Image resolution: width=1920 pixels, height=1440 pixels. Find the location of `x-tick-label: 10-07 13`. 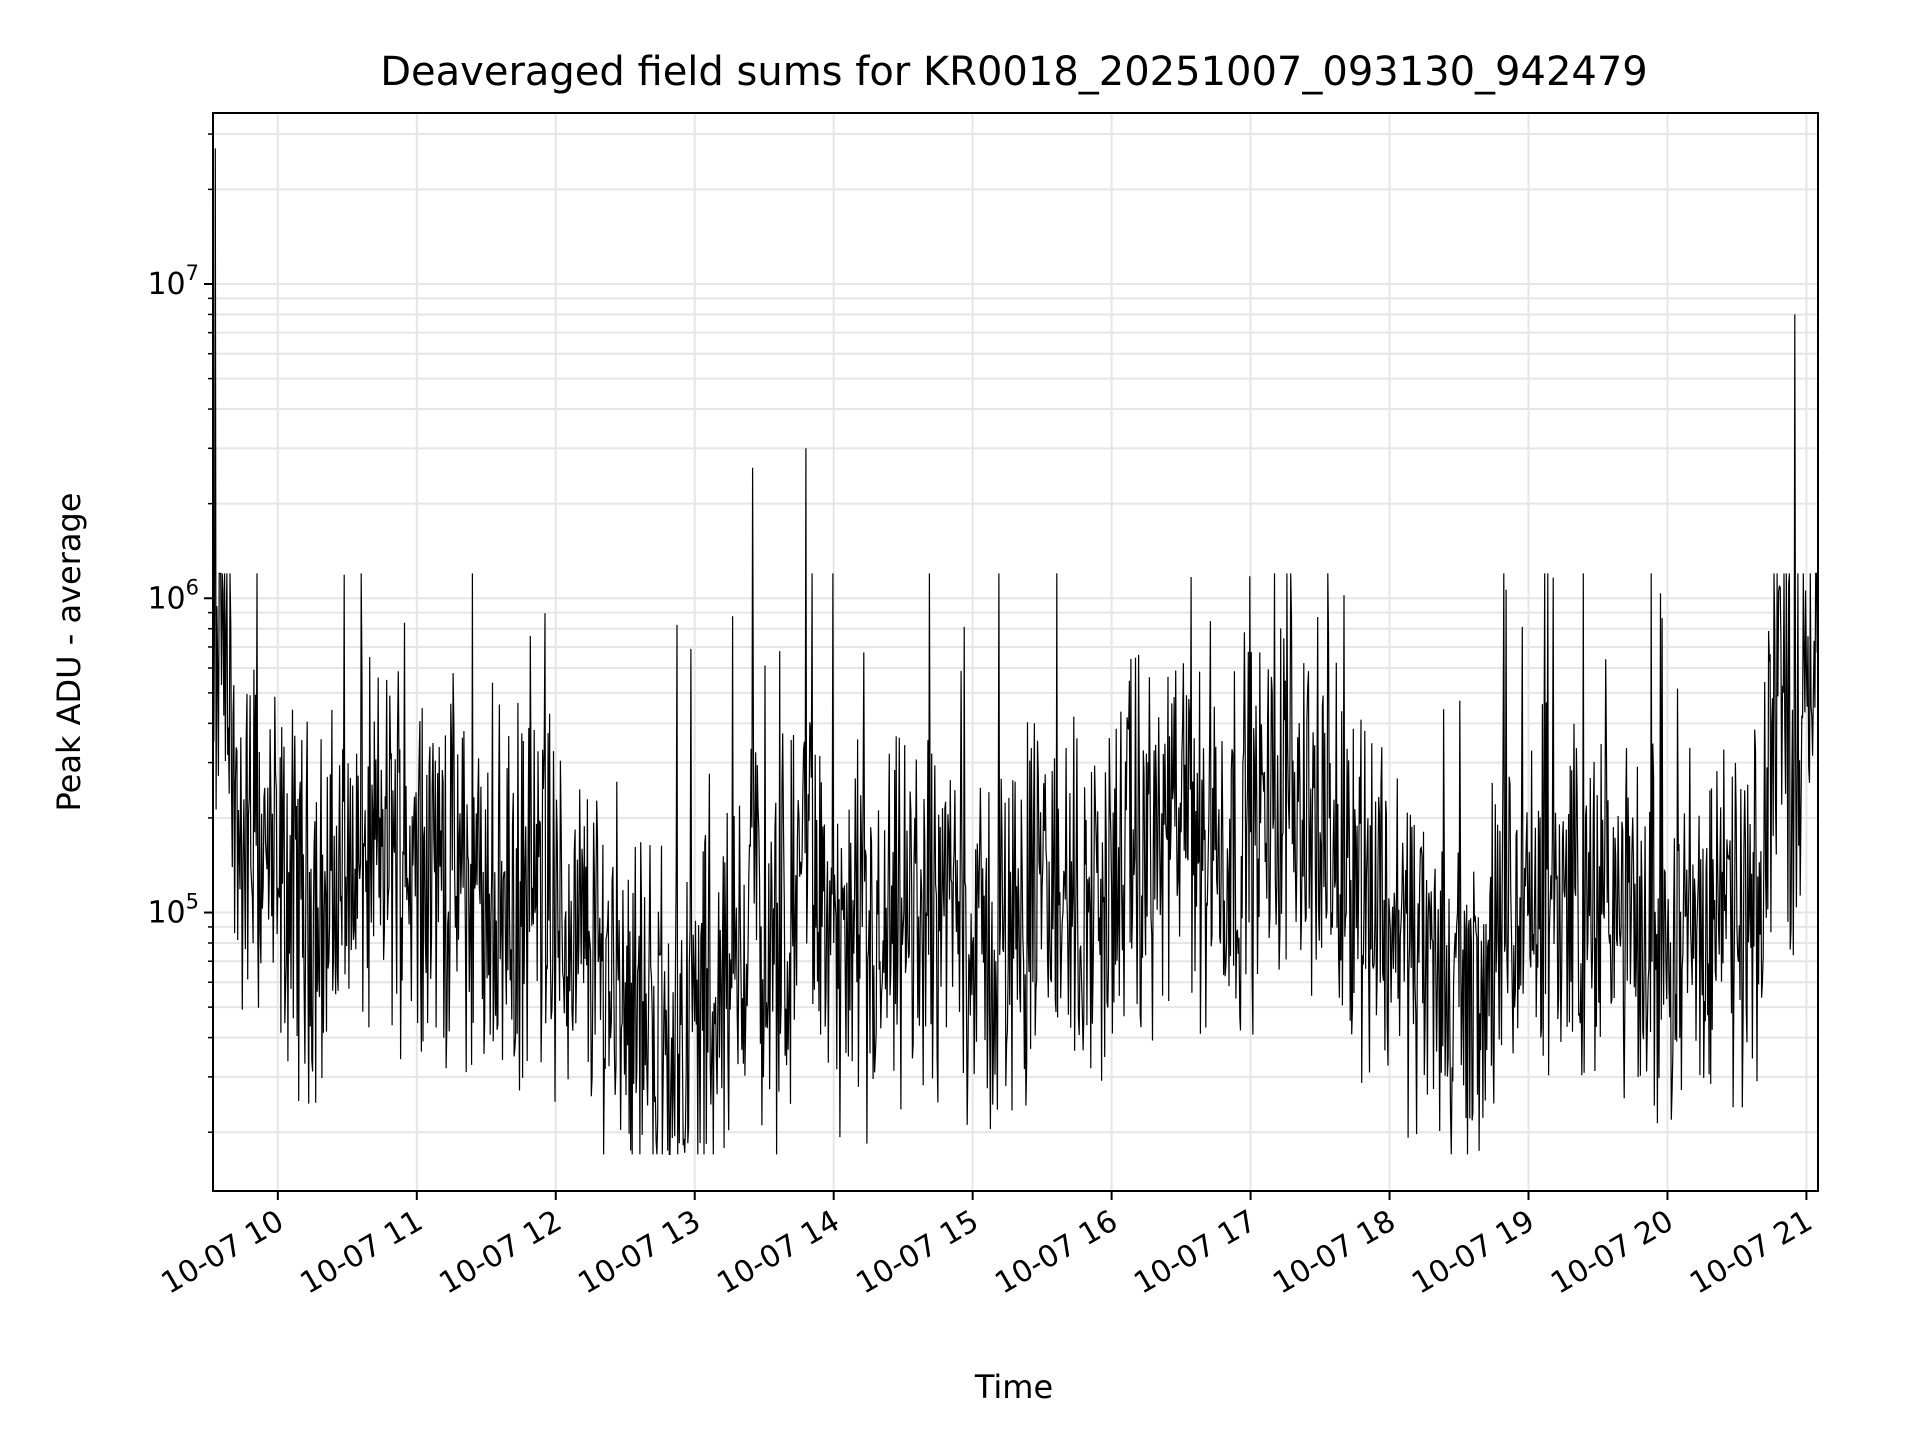

x-tick-label: 10-07 13 is located at coordinates (639, 1253).